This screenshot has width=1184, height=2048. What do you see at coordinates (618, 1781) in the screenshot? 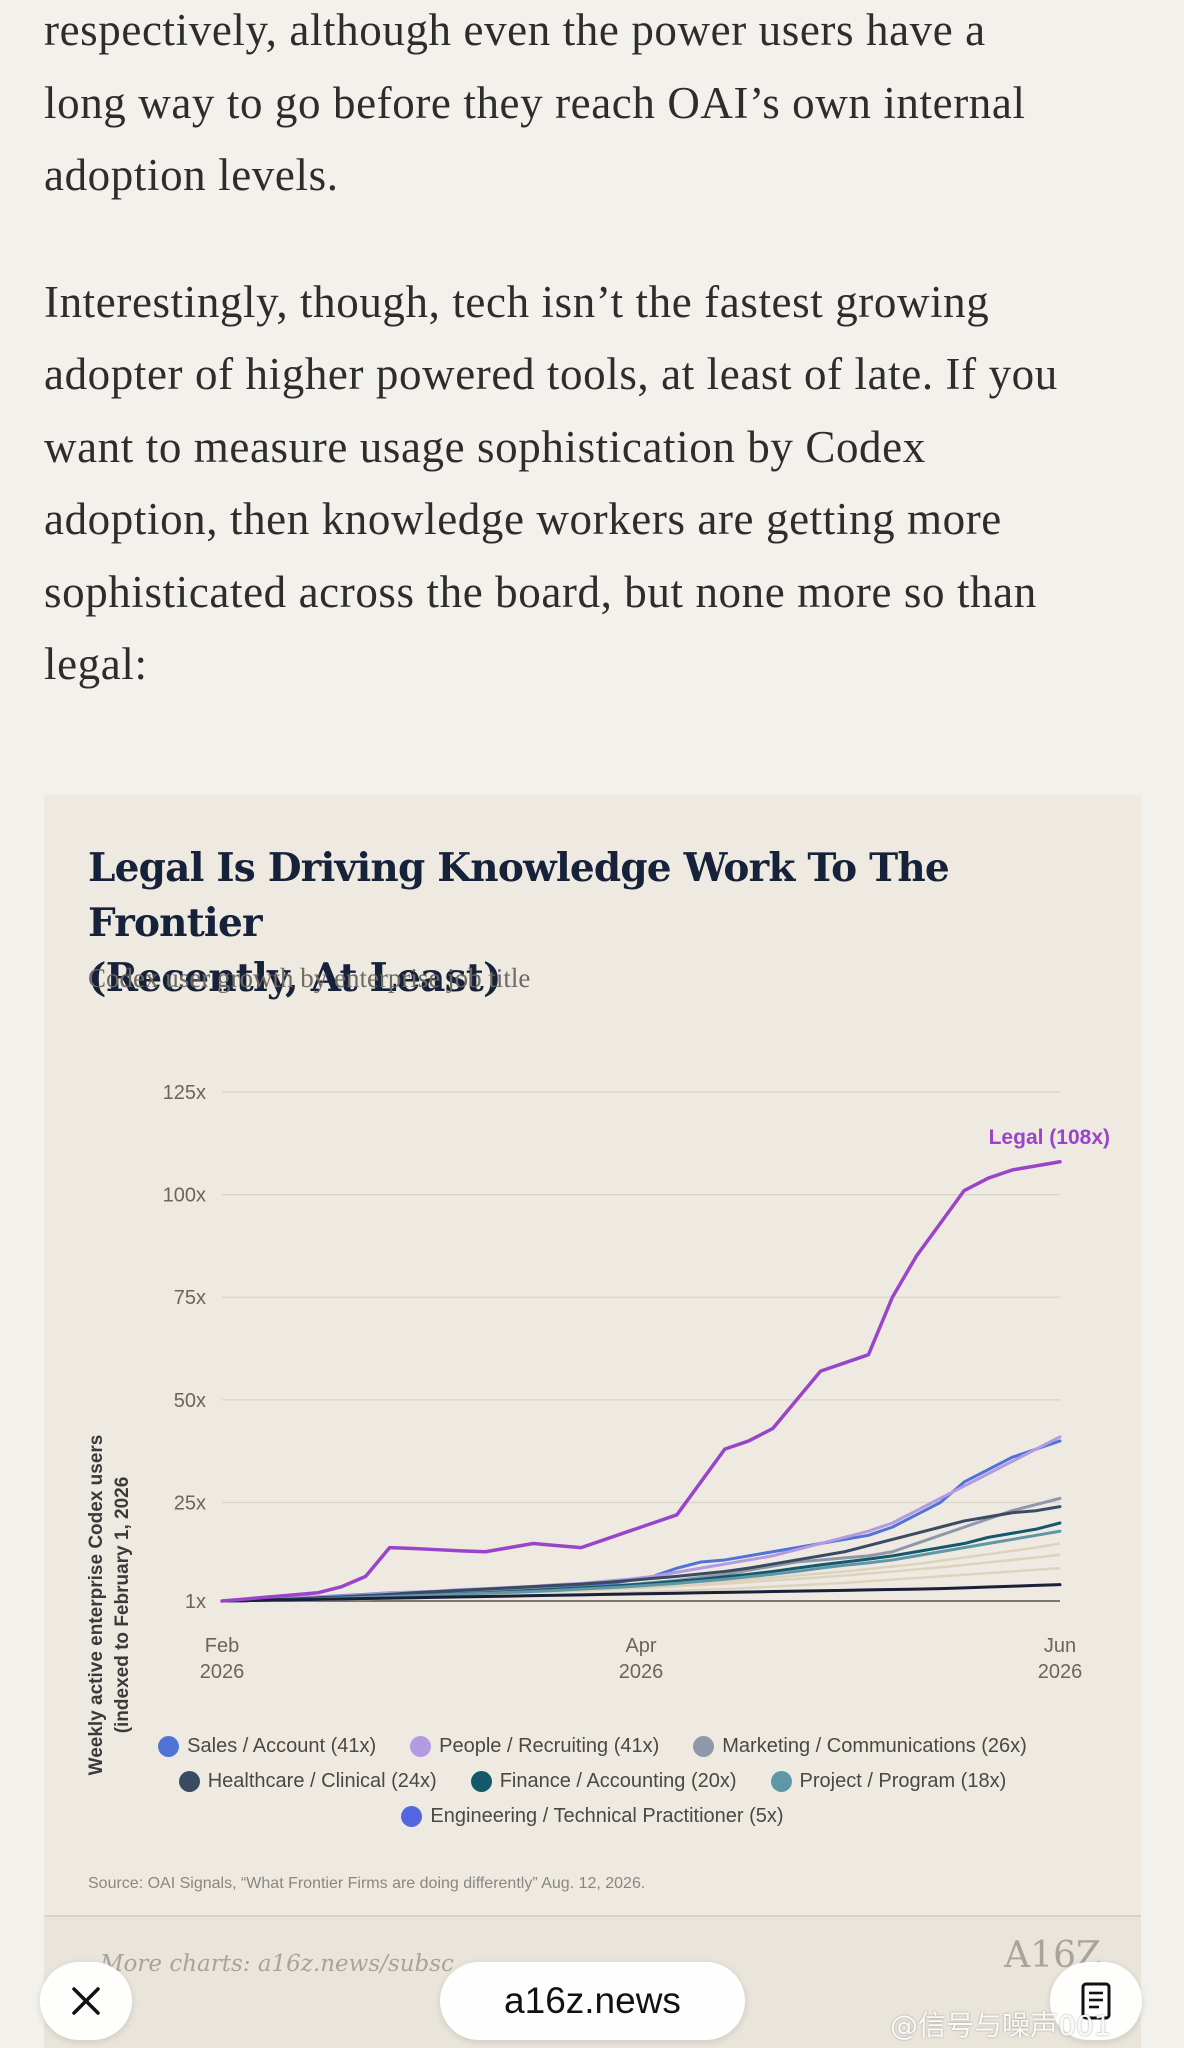
I see `legend-label: Finance / Accounting (20x)` at bounding box center [618, 1781].